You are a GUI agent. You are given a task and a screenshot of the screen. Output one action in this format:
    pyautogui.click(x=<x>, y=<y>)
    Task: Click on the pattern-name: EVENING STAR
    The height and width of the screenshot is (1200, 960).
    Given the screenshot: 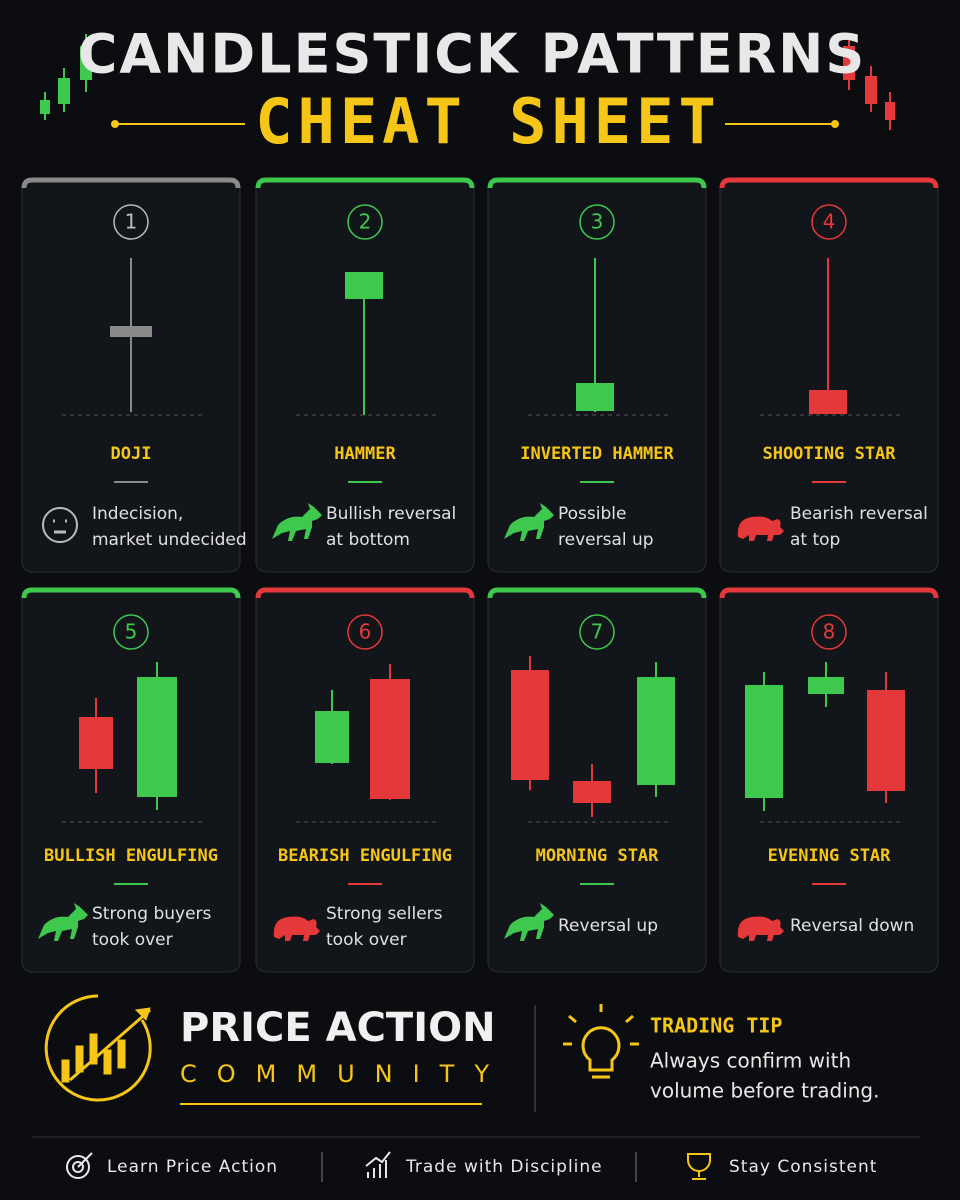 What is the action you would take?
    pyautogui.click(x=830, y=856)
    